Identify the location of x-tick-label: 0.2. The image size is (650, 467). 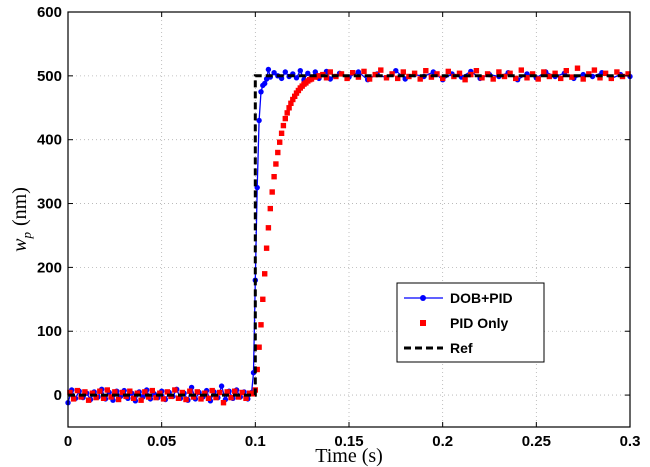
(442, 441).